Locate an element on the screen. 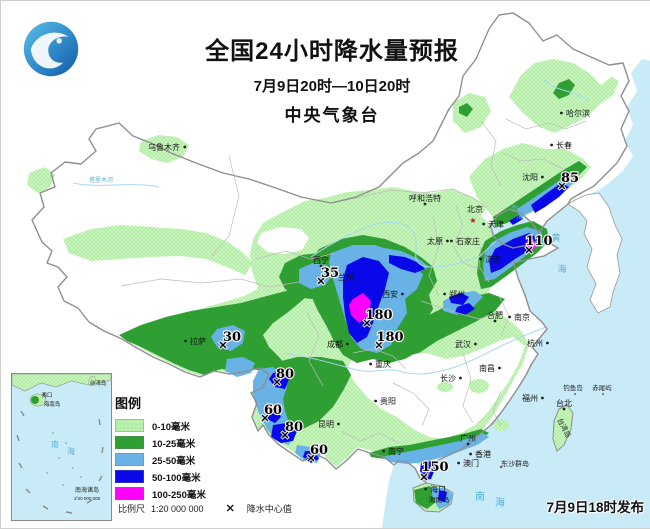 Image resolution: width=650 pixels, height=529 pixels. svg-text: 台北 is located at coordinates (564, 403).